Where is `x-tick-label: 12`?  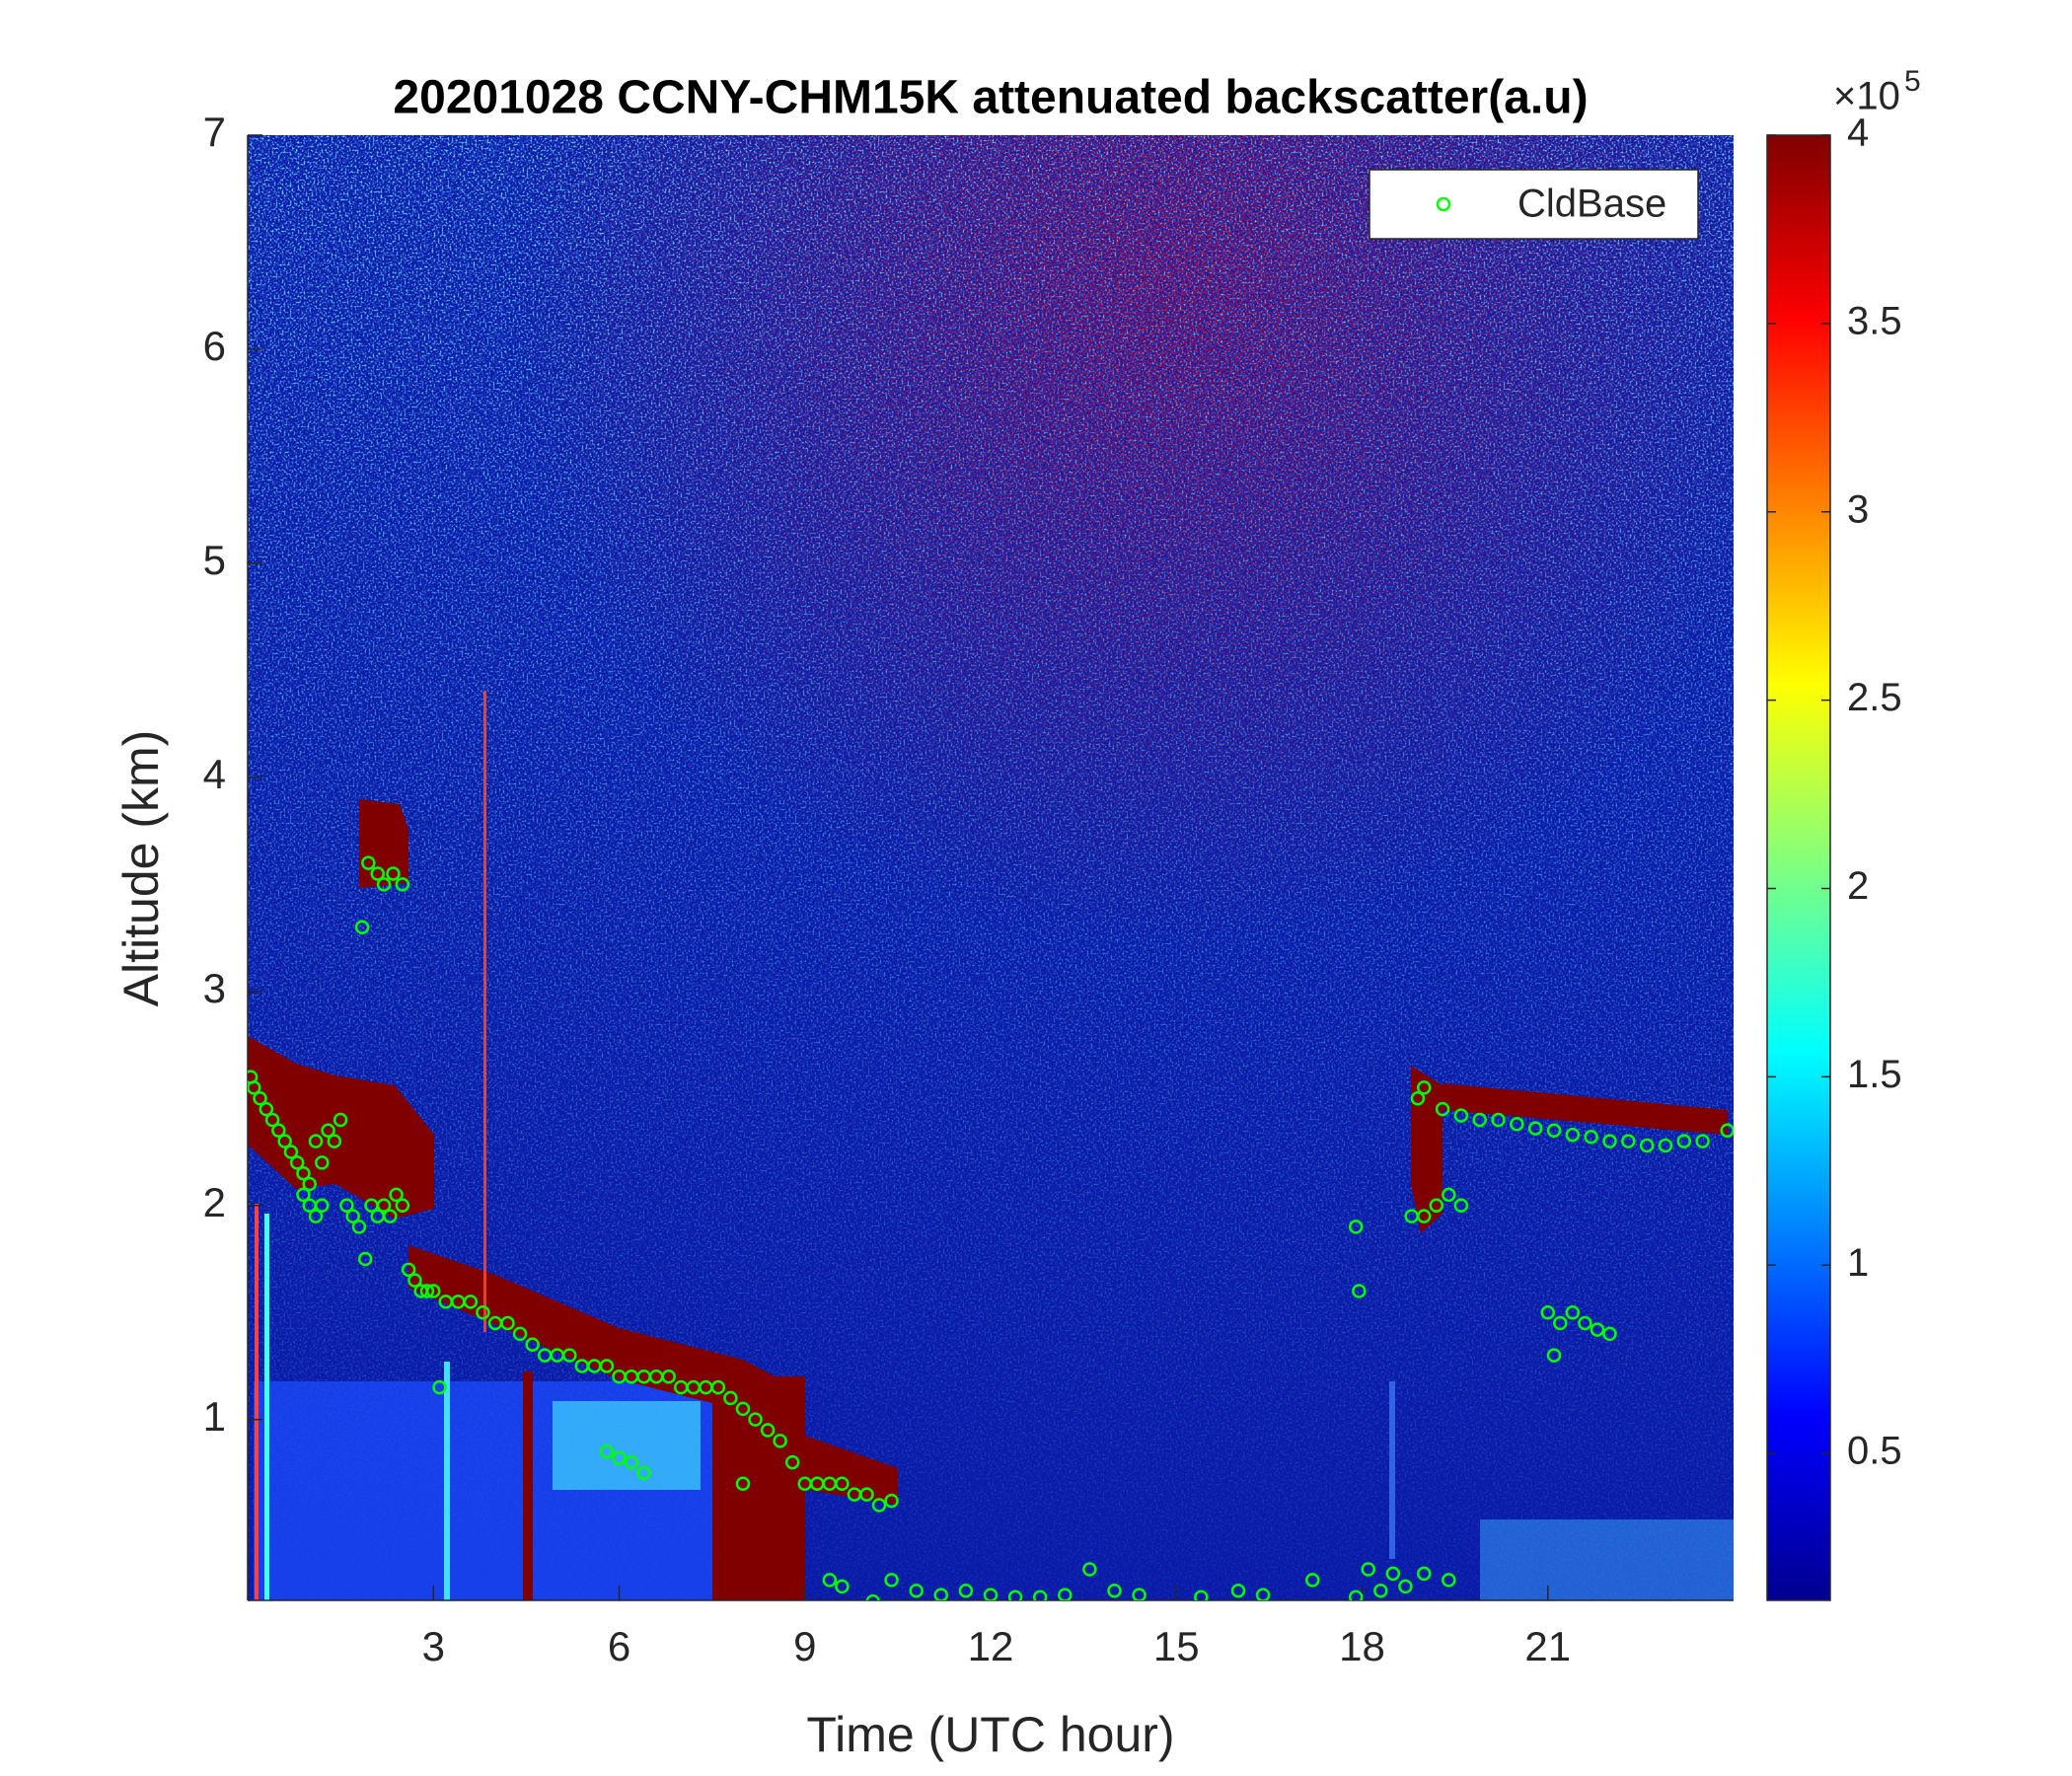
x-tick-label: 12 is located at coordinates (991, 1646).